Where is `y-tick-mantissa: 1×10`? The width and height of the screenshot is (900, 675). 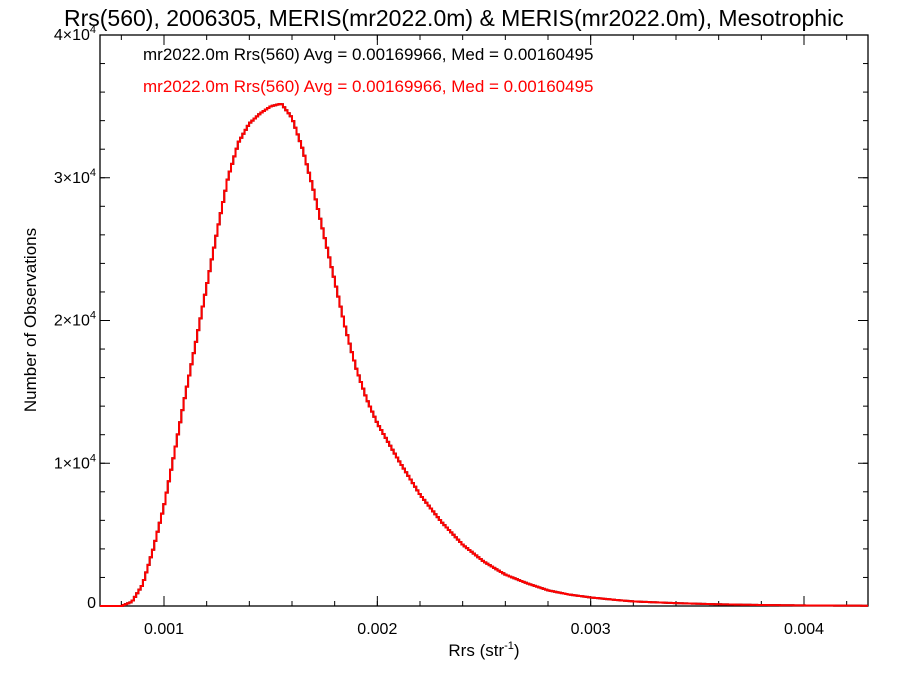
y-tick-mantissa: 1×10 is located at coordinates (72, 463).